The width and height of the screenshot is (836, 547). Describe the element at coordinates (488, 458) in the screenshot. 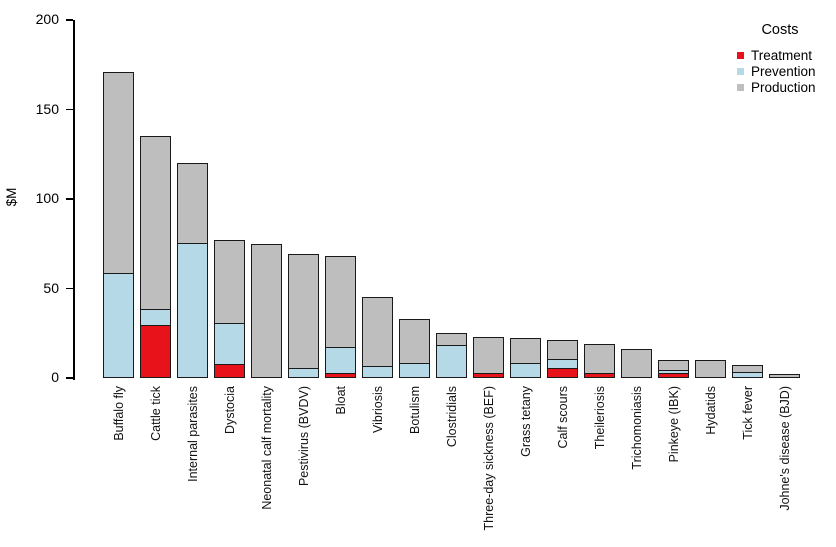

I see `x-category-label: Three-day sickness (BEF)` at that location.